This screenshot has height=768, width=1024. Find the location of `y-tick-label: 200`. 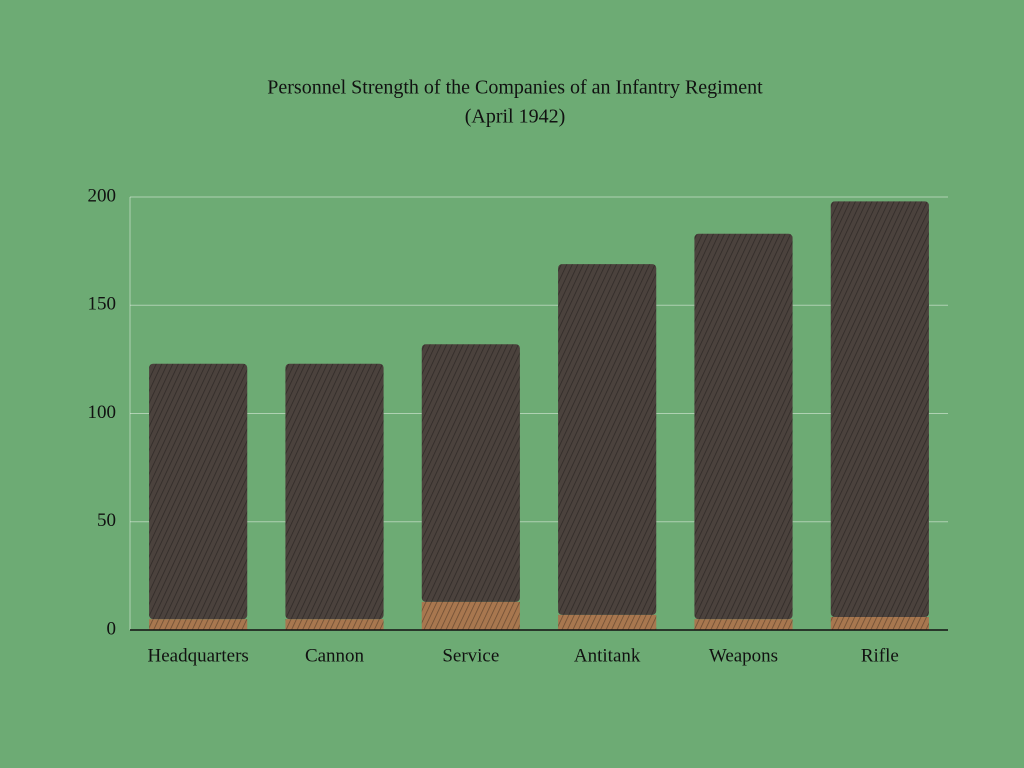

y-tick-label: 200 is located at coordinates (102, 195).